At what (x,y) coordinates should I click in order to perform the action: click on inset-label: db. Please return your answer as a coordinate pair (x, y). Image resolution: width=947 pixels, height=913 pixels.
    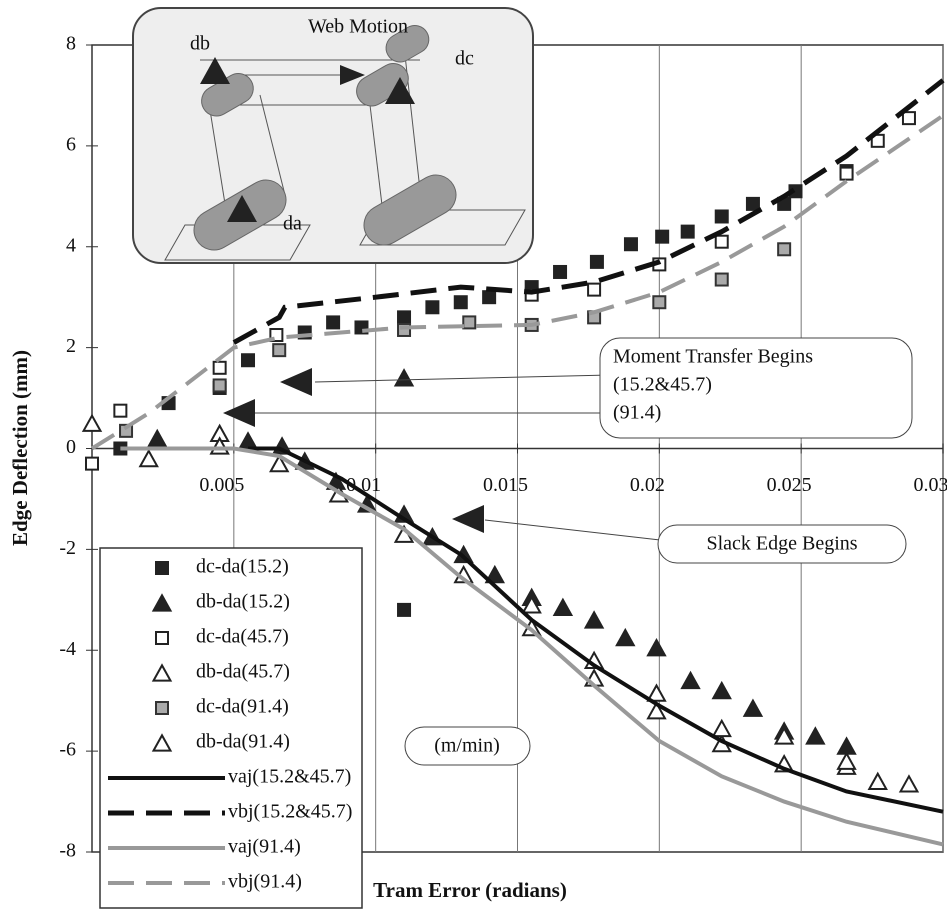
    Looking at the image, I should click on (200, 44).